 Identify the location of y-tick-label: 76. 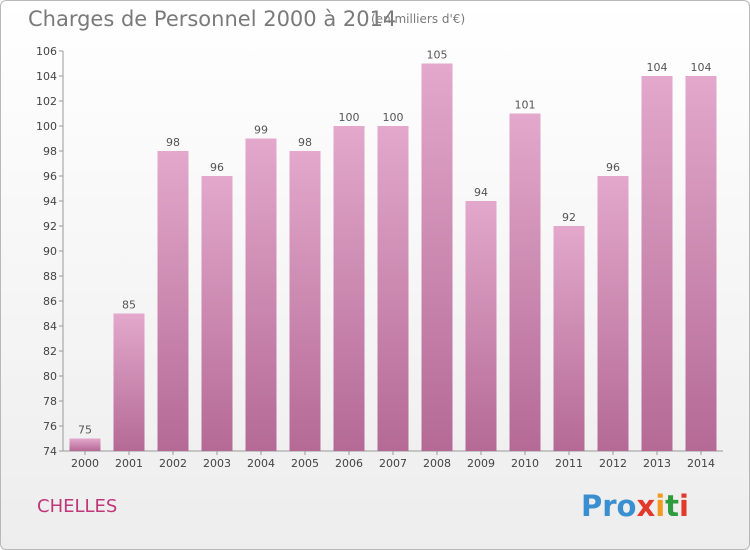
(50, 426).